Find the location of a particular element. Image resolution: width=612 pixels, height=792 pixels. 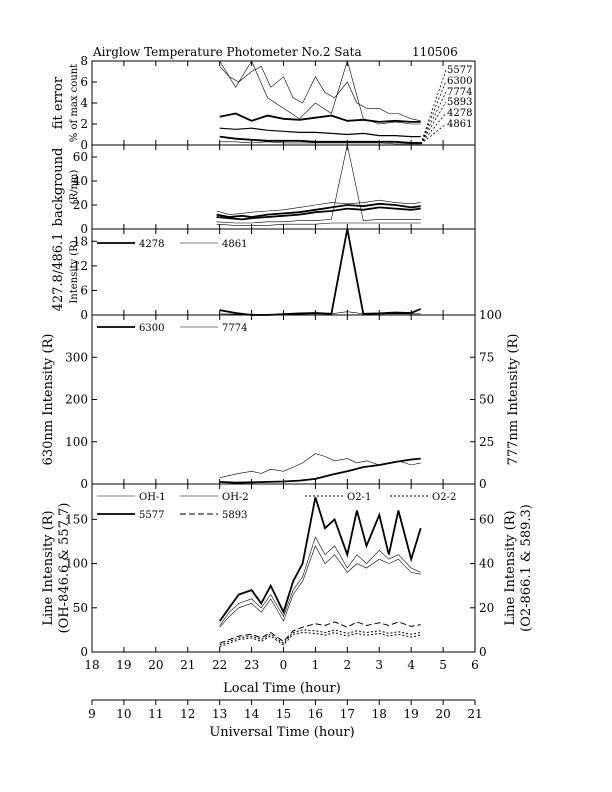

panel-frame-fit-error is located at coordinates (283, 103).